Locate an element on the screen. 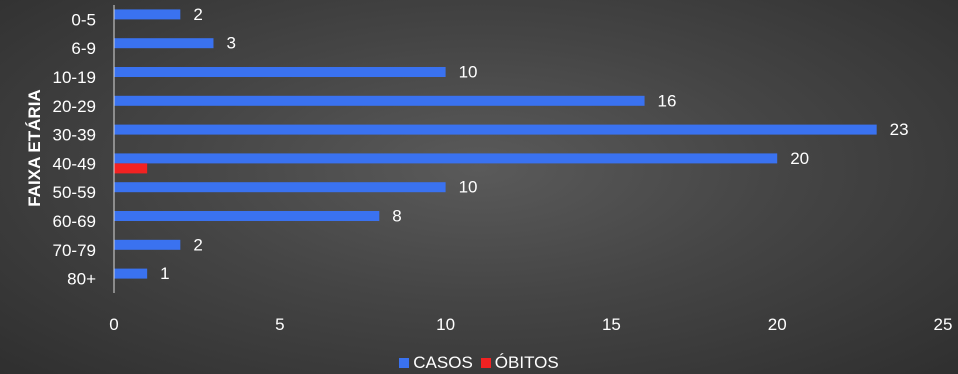 This screenshot has height=374, width=958. data-label: 1 is located at coordinates (164, 273).